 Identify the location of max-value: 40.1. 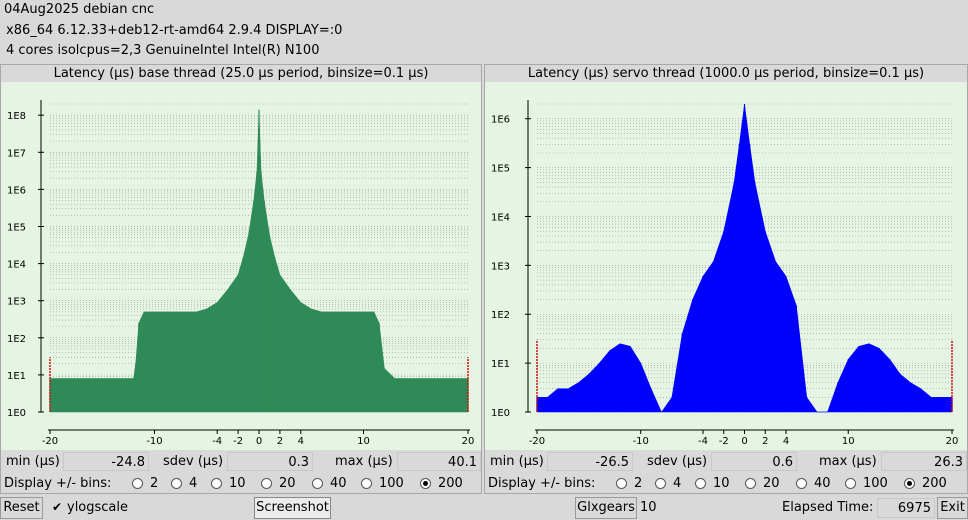
(439, 461).